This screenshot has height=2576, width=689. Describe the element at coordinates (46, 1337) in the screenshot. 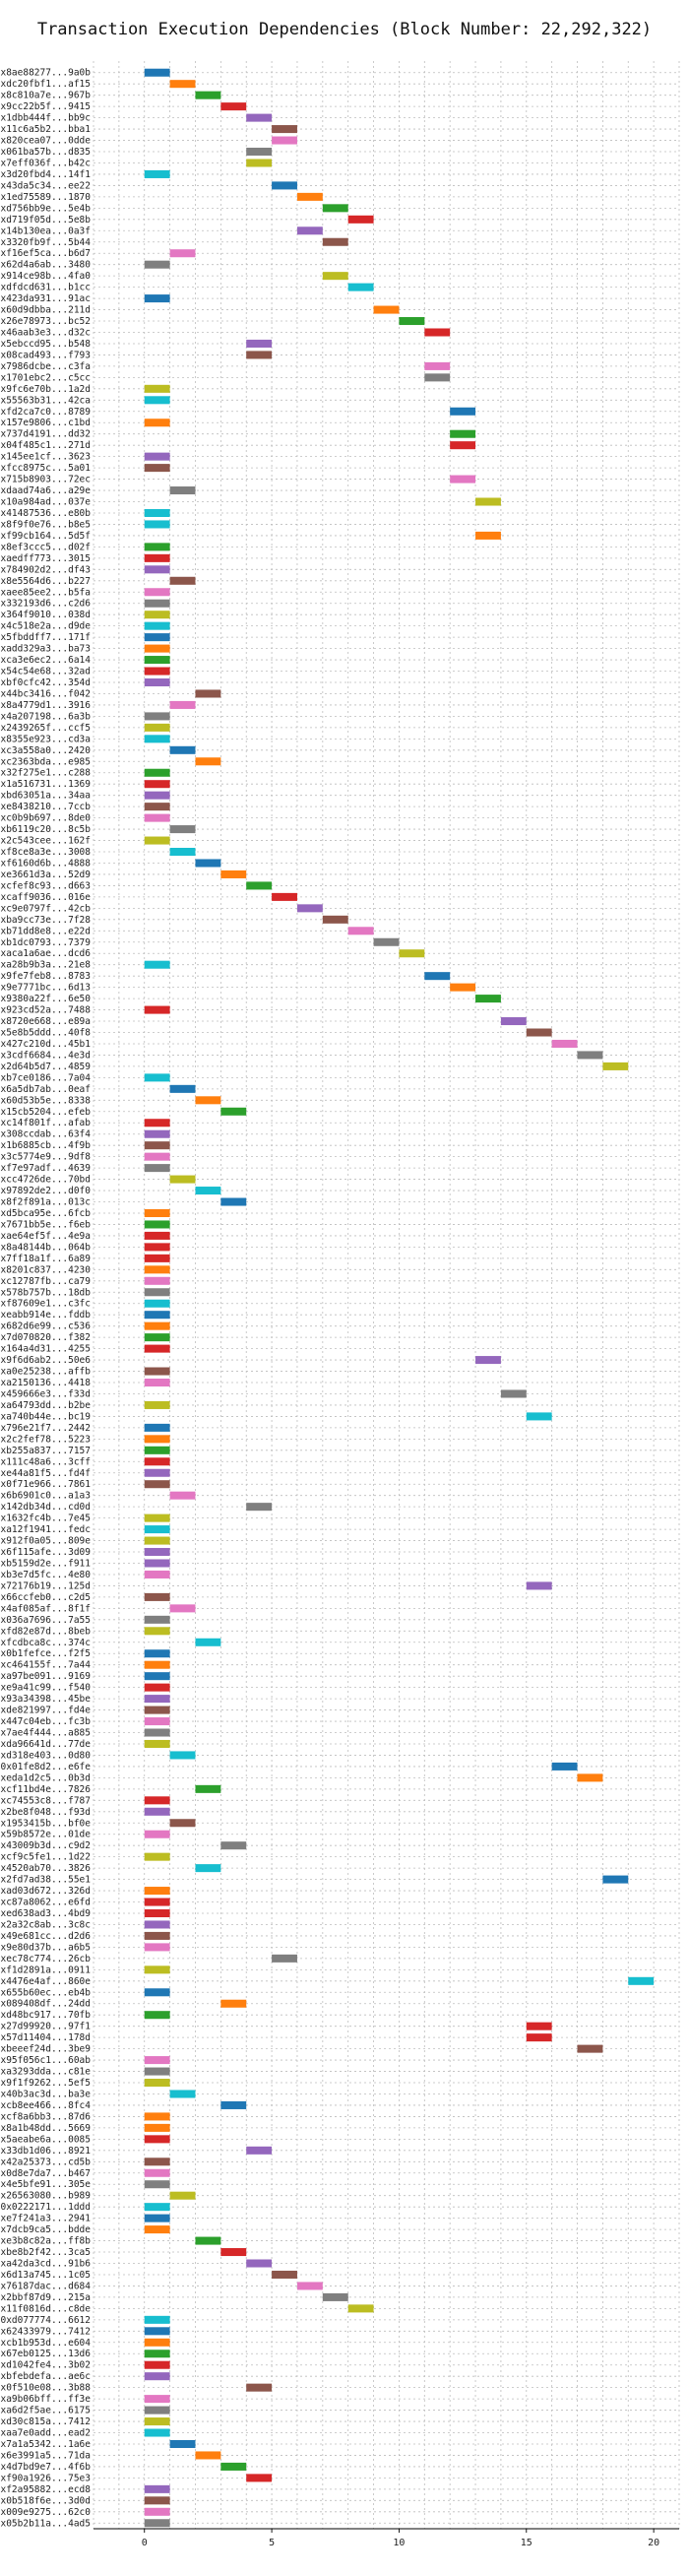

I see `y-tick-label: 0x7d070820...f382` at that location.